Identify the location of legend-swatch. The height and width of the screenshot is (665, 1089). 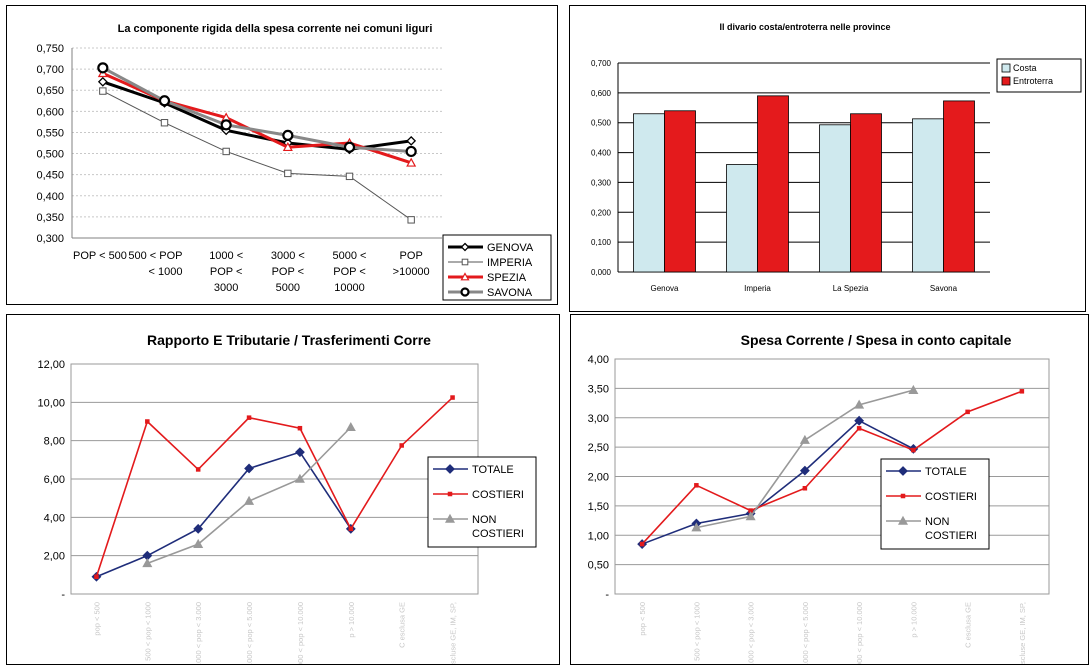
(1006, 81).